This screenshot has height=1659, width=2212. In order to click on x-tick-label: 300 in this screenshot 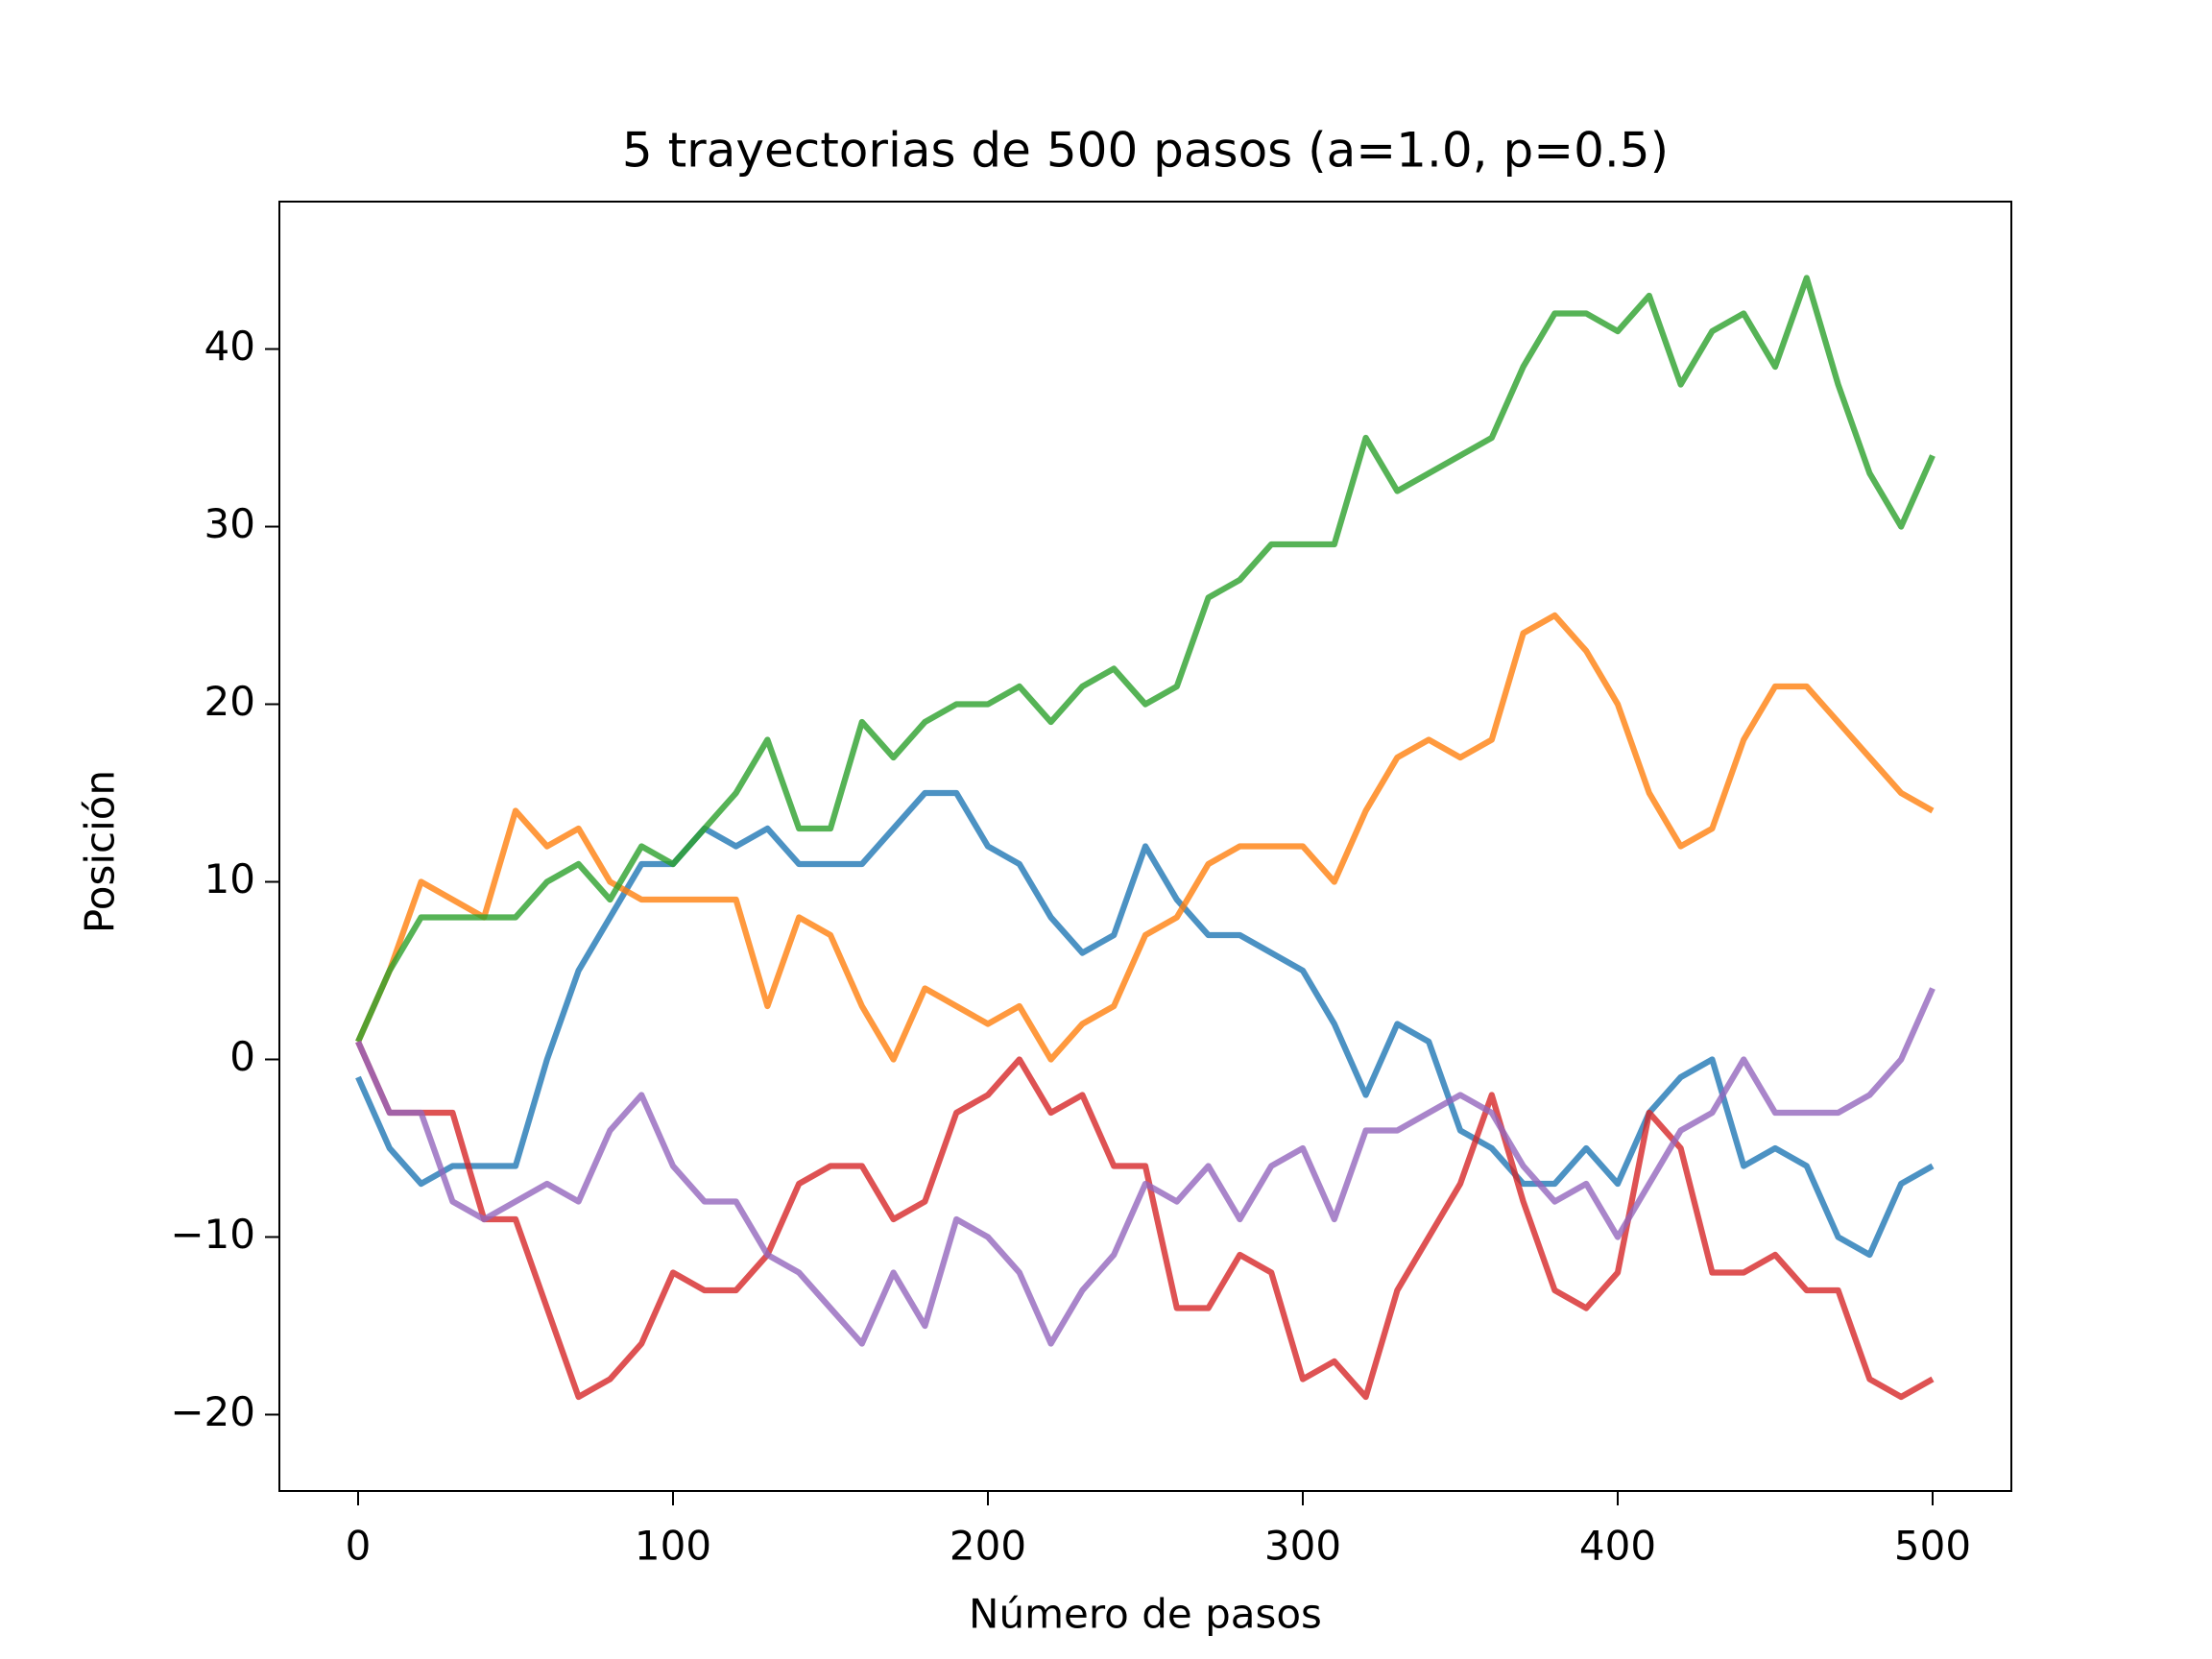, I will do `click(1302, 1546)`.